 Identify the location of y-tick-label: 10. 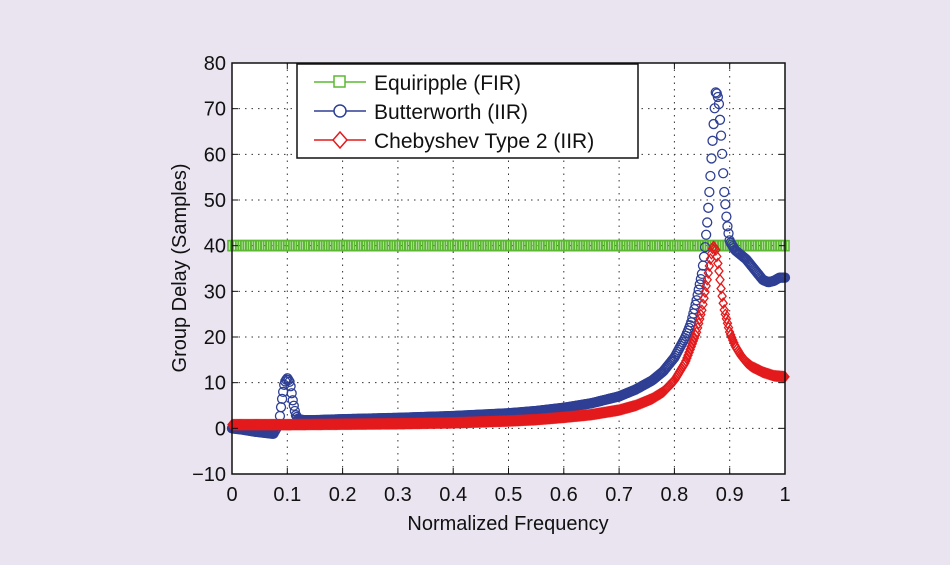
(215, 384).